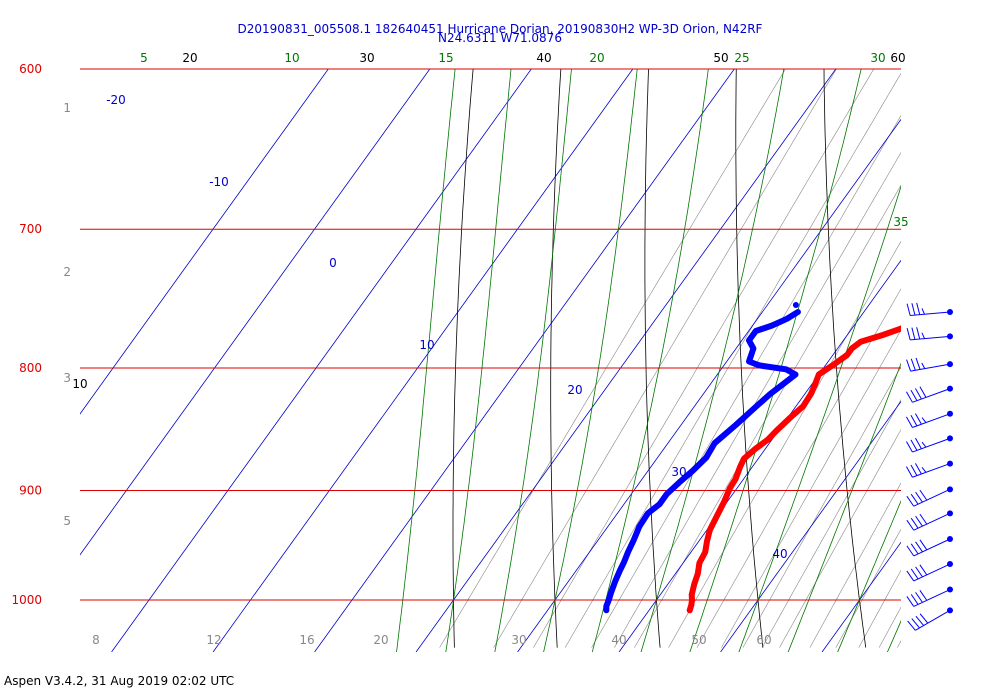  I want to click on mixing-ratio-label: 20, so click(380, 640).